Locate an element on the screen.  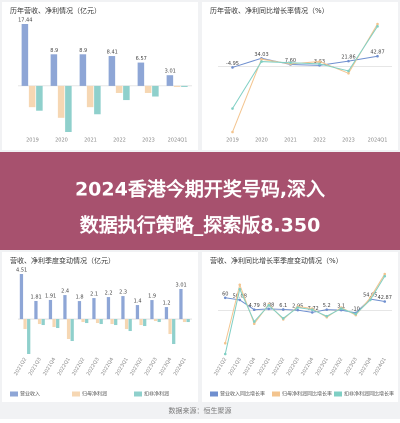
value-label: 34.03 is located at coordinates (261, 55).